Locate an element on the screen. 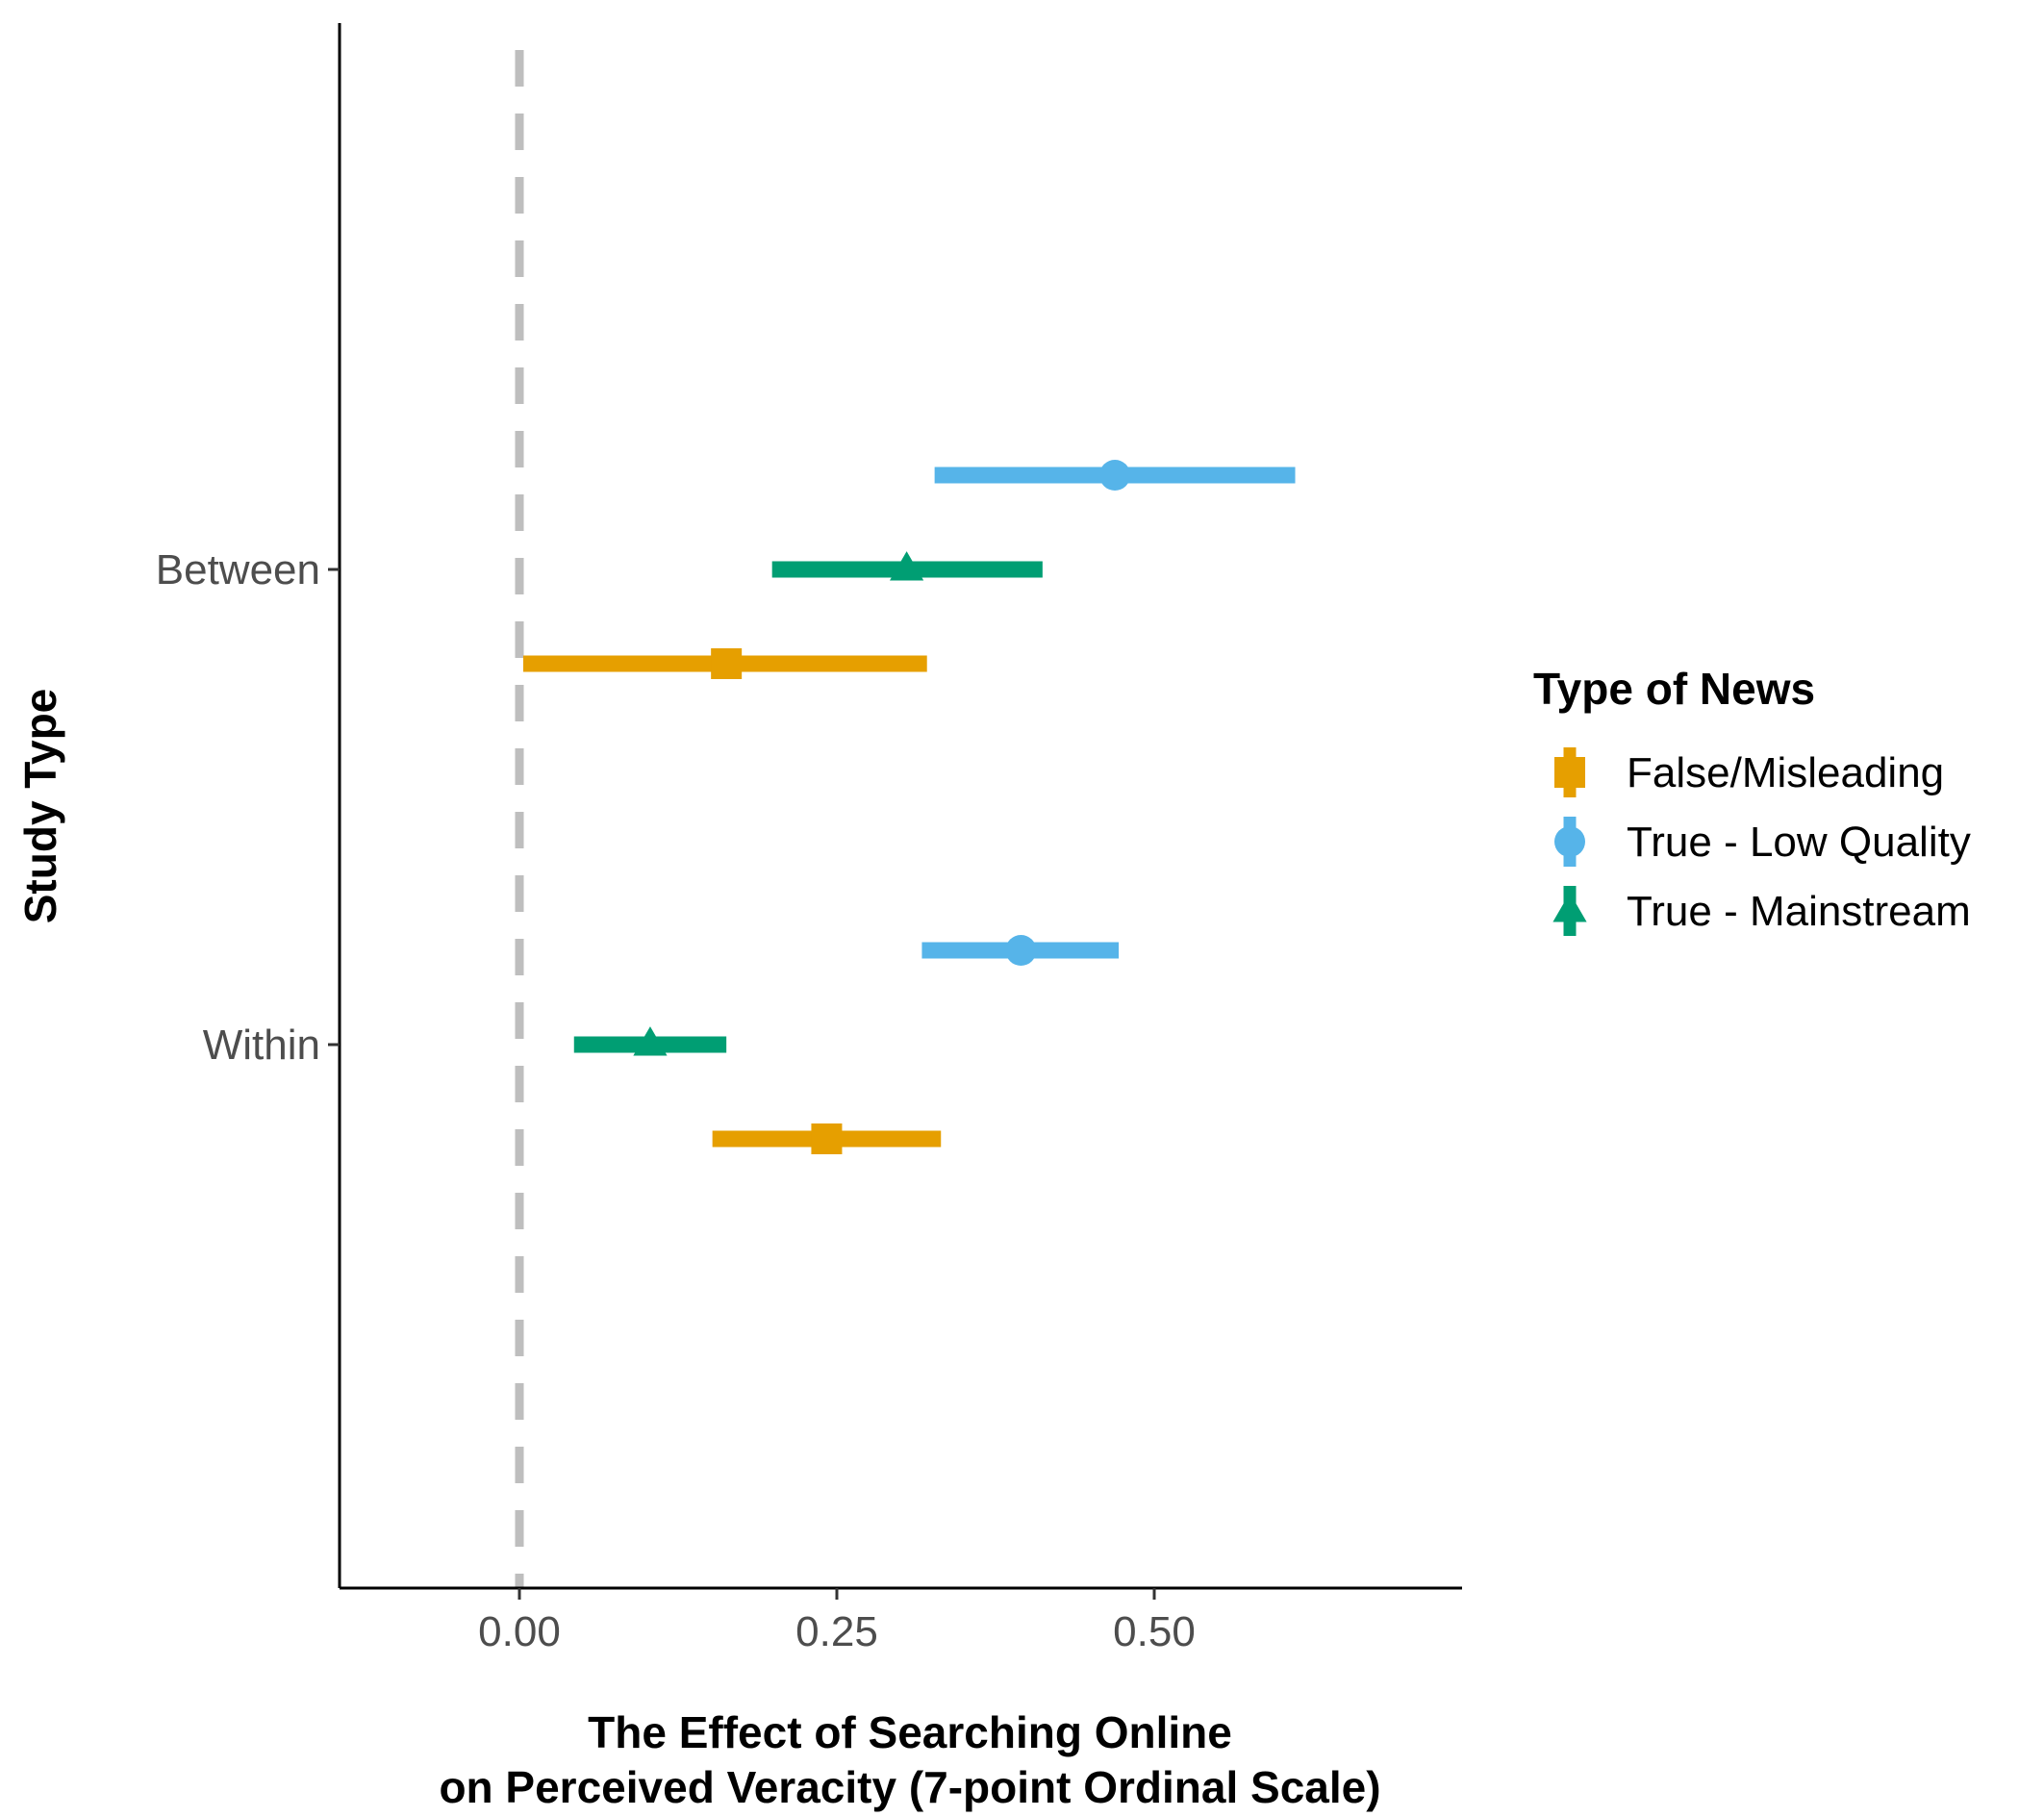 This screenshot has height=1817, width=2044. legend-label: True - Low Quality is located at coordinates (1799, 843).